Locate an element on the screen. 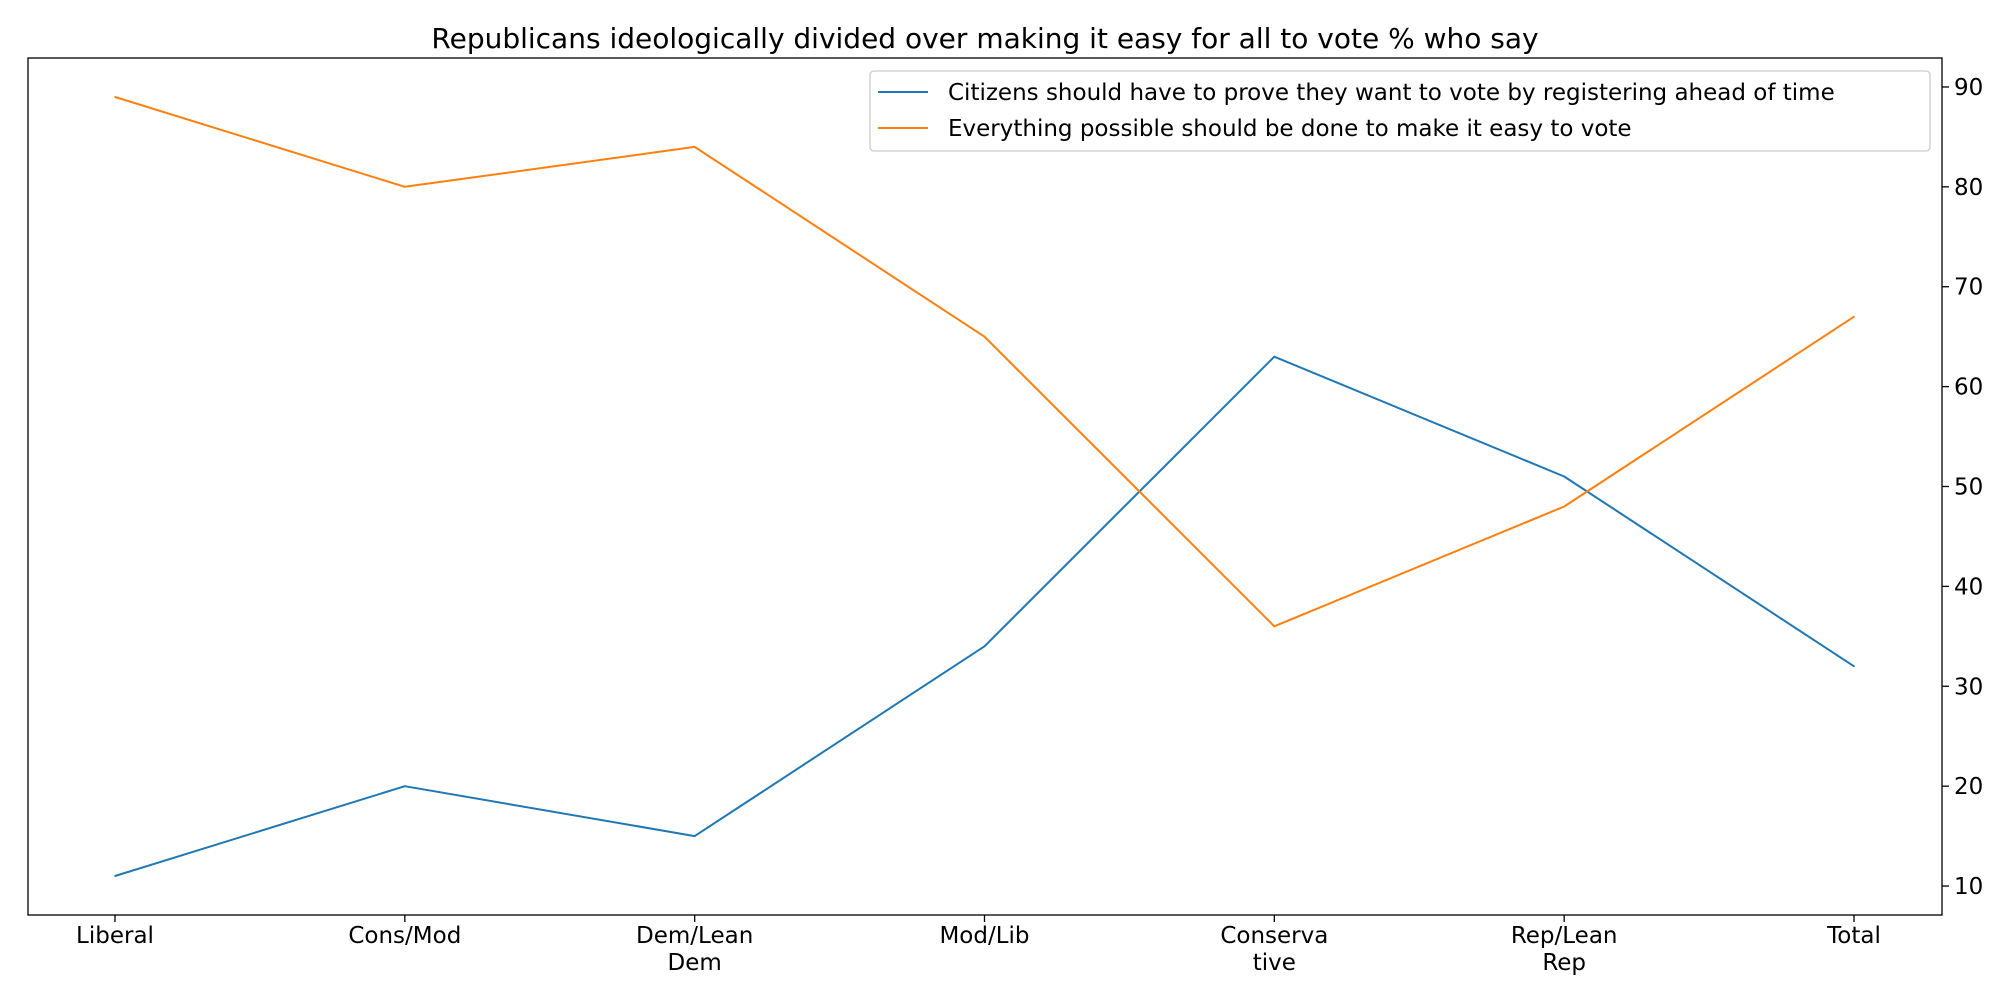  legend-frame is located at coordinates (1400, 111).